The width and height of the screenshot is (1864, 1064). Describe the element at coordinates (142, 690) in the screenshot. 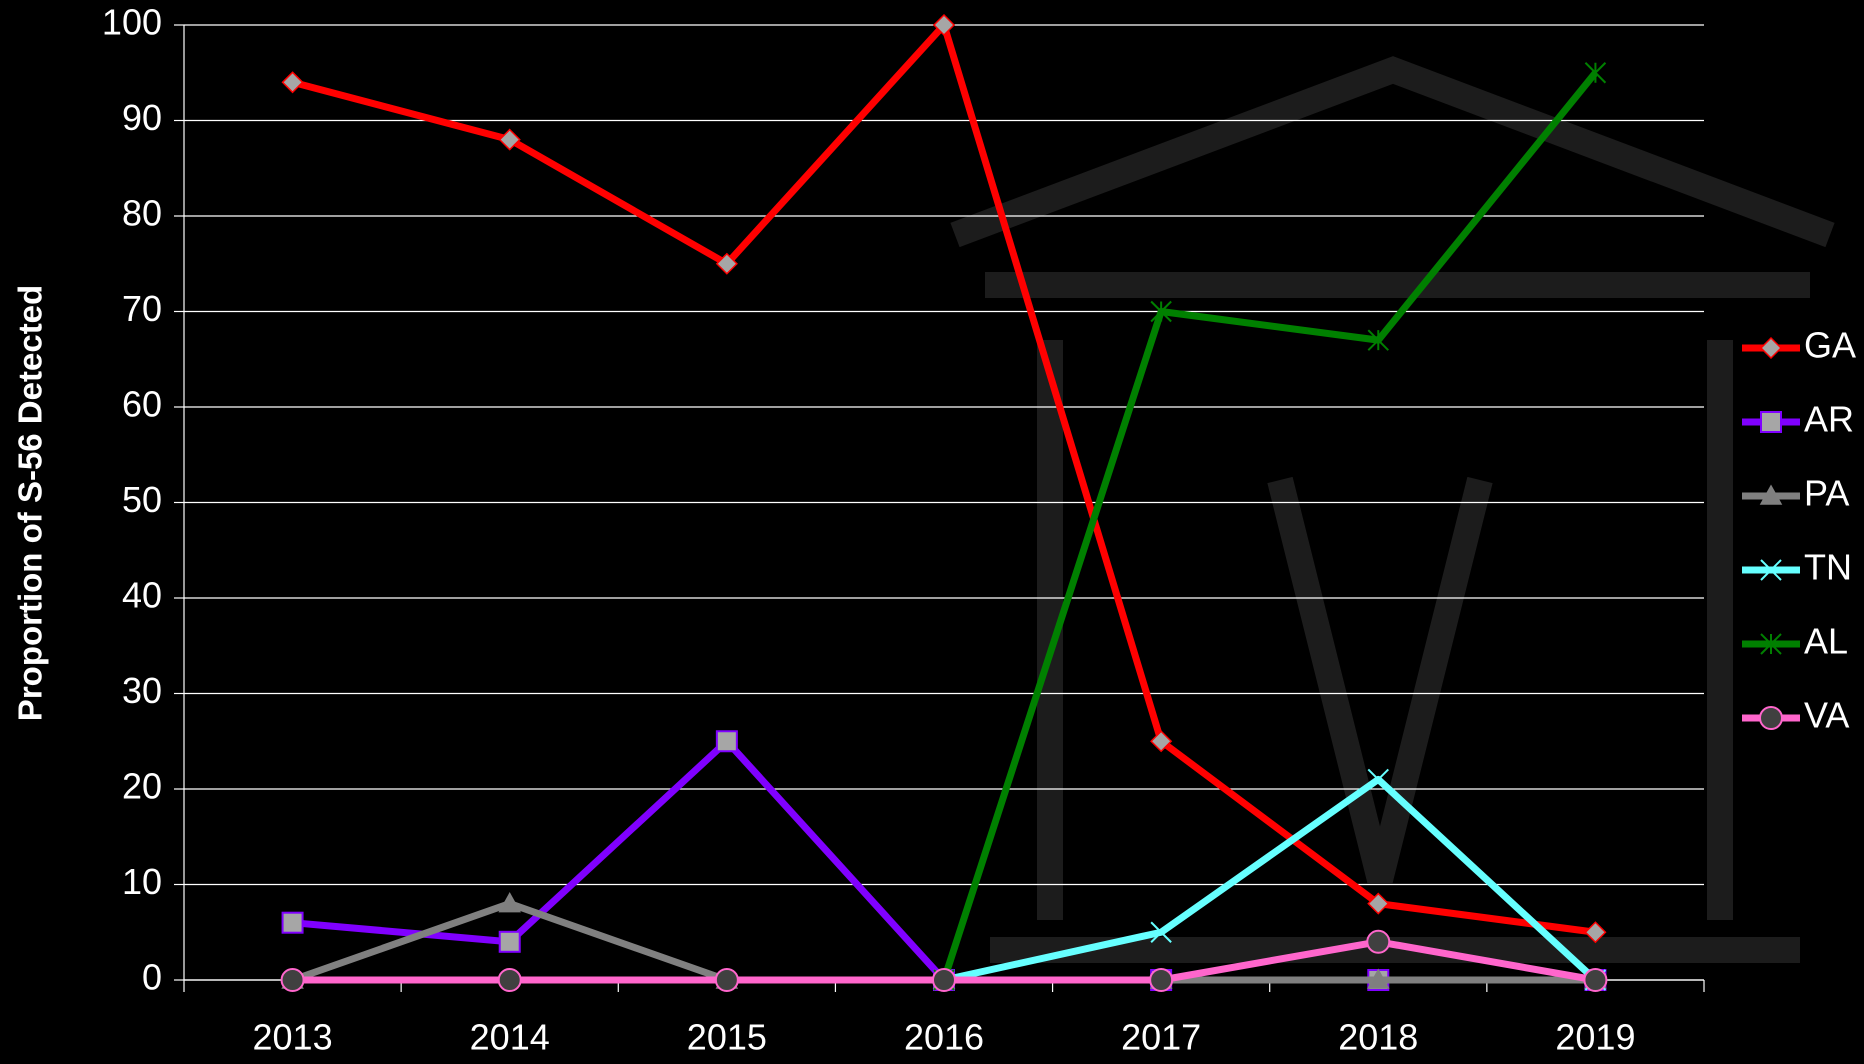

I see `y-tick-label: 30` at that location.